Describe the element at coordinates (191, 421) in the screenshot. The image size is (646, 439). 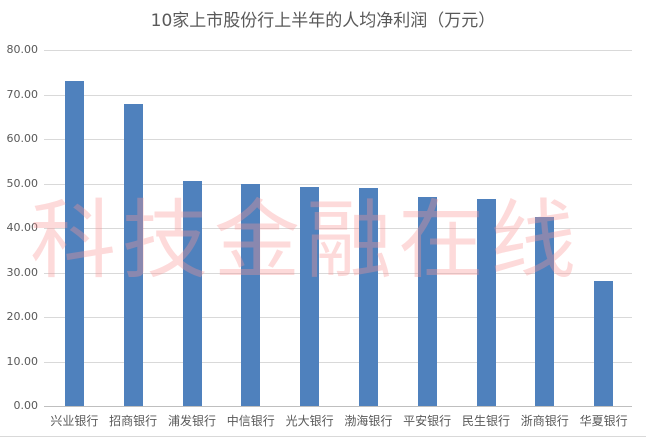
I see `x-tick-label: 浦发银行` at that location.